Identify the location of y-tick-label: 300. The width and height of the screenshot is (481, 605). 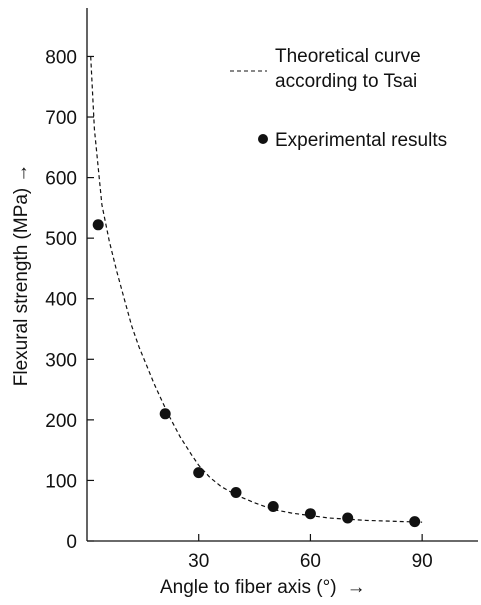
(61, 360).